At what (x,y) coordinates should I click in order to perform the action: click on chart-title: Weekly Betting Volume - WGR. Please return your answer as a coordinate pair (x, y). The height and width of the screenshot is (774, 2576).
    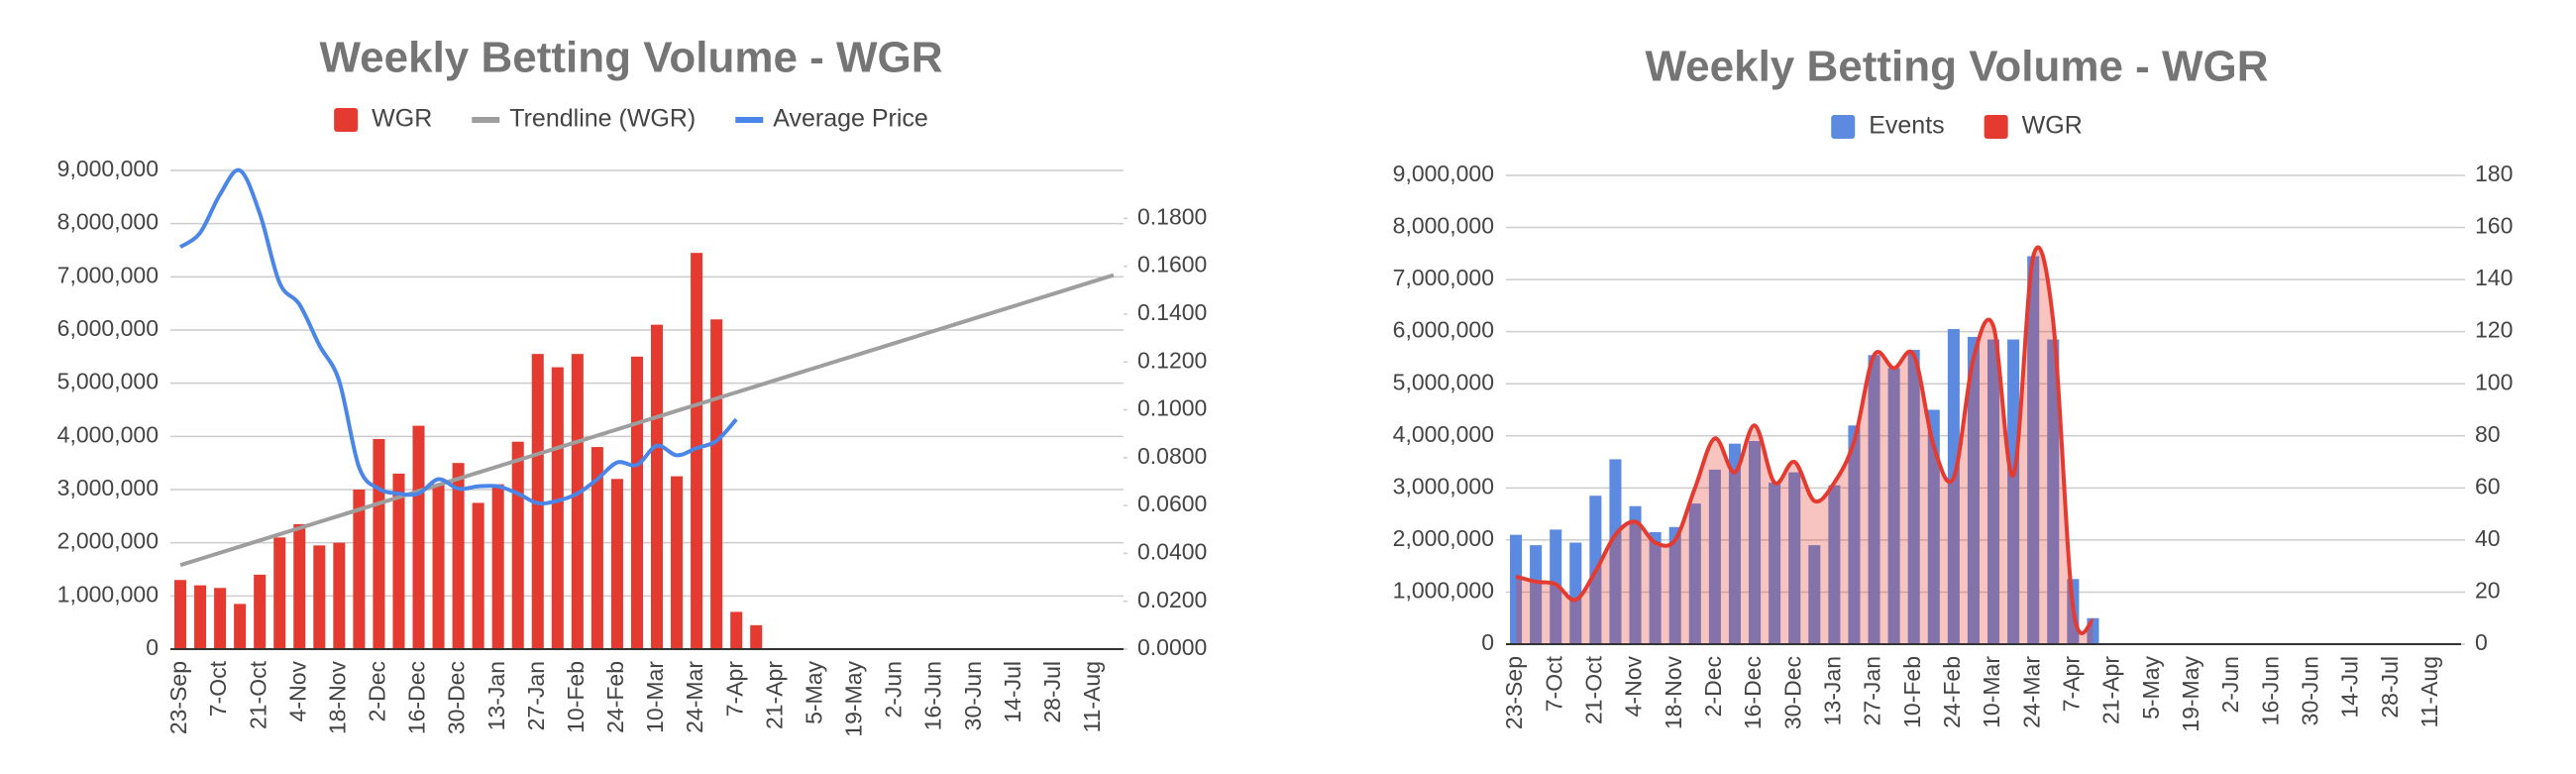
    Looking at the image, I should click on (631, 58).